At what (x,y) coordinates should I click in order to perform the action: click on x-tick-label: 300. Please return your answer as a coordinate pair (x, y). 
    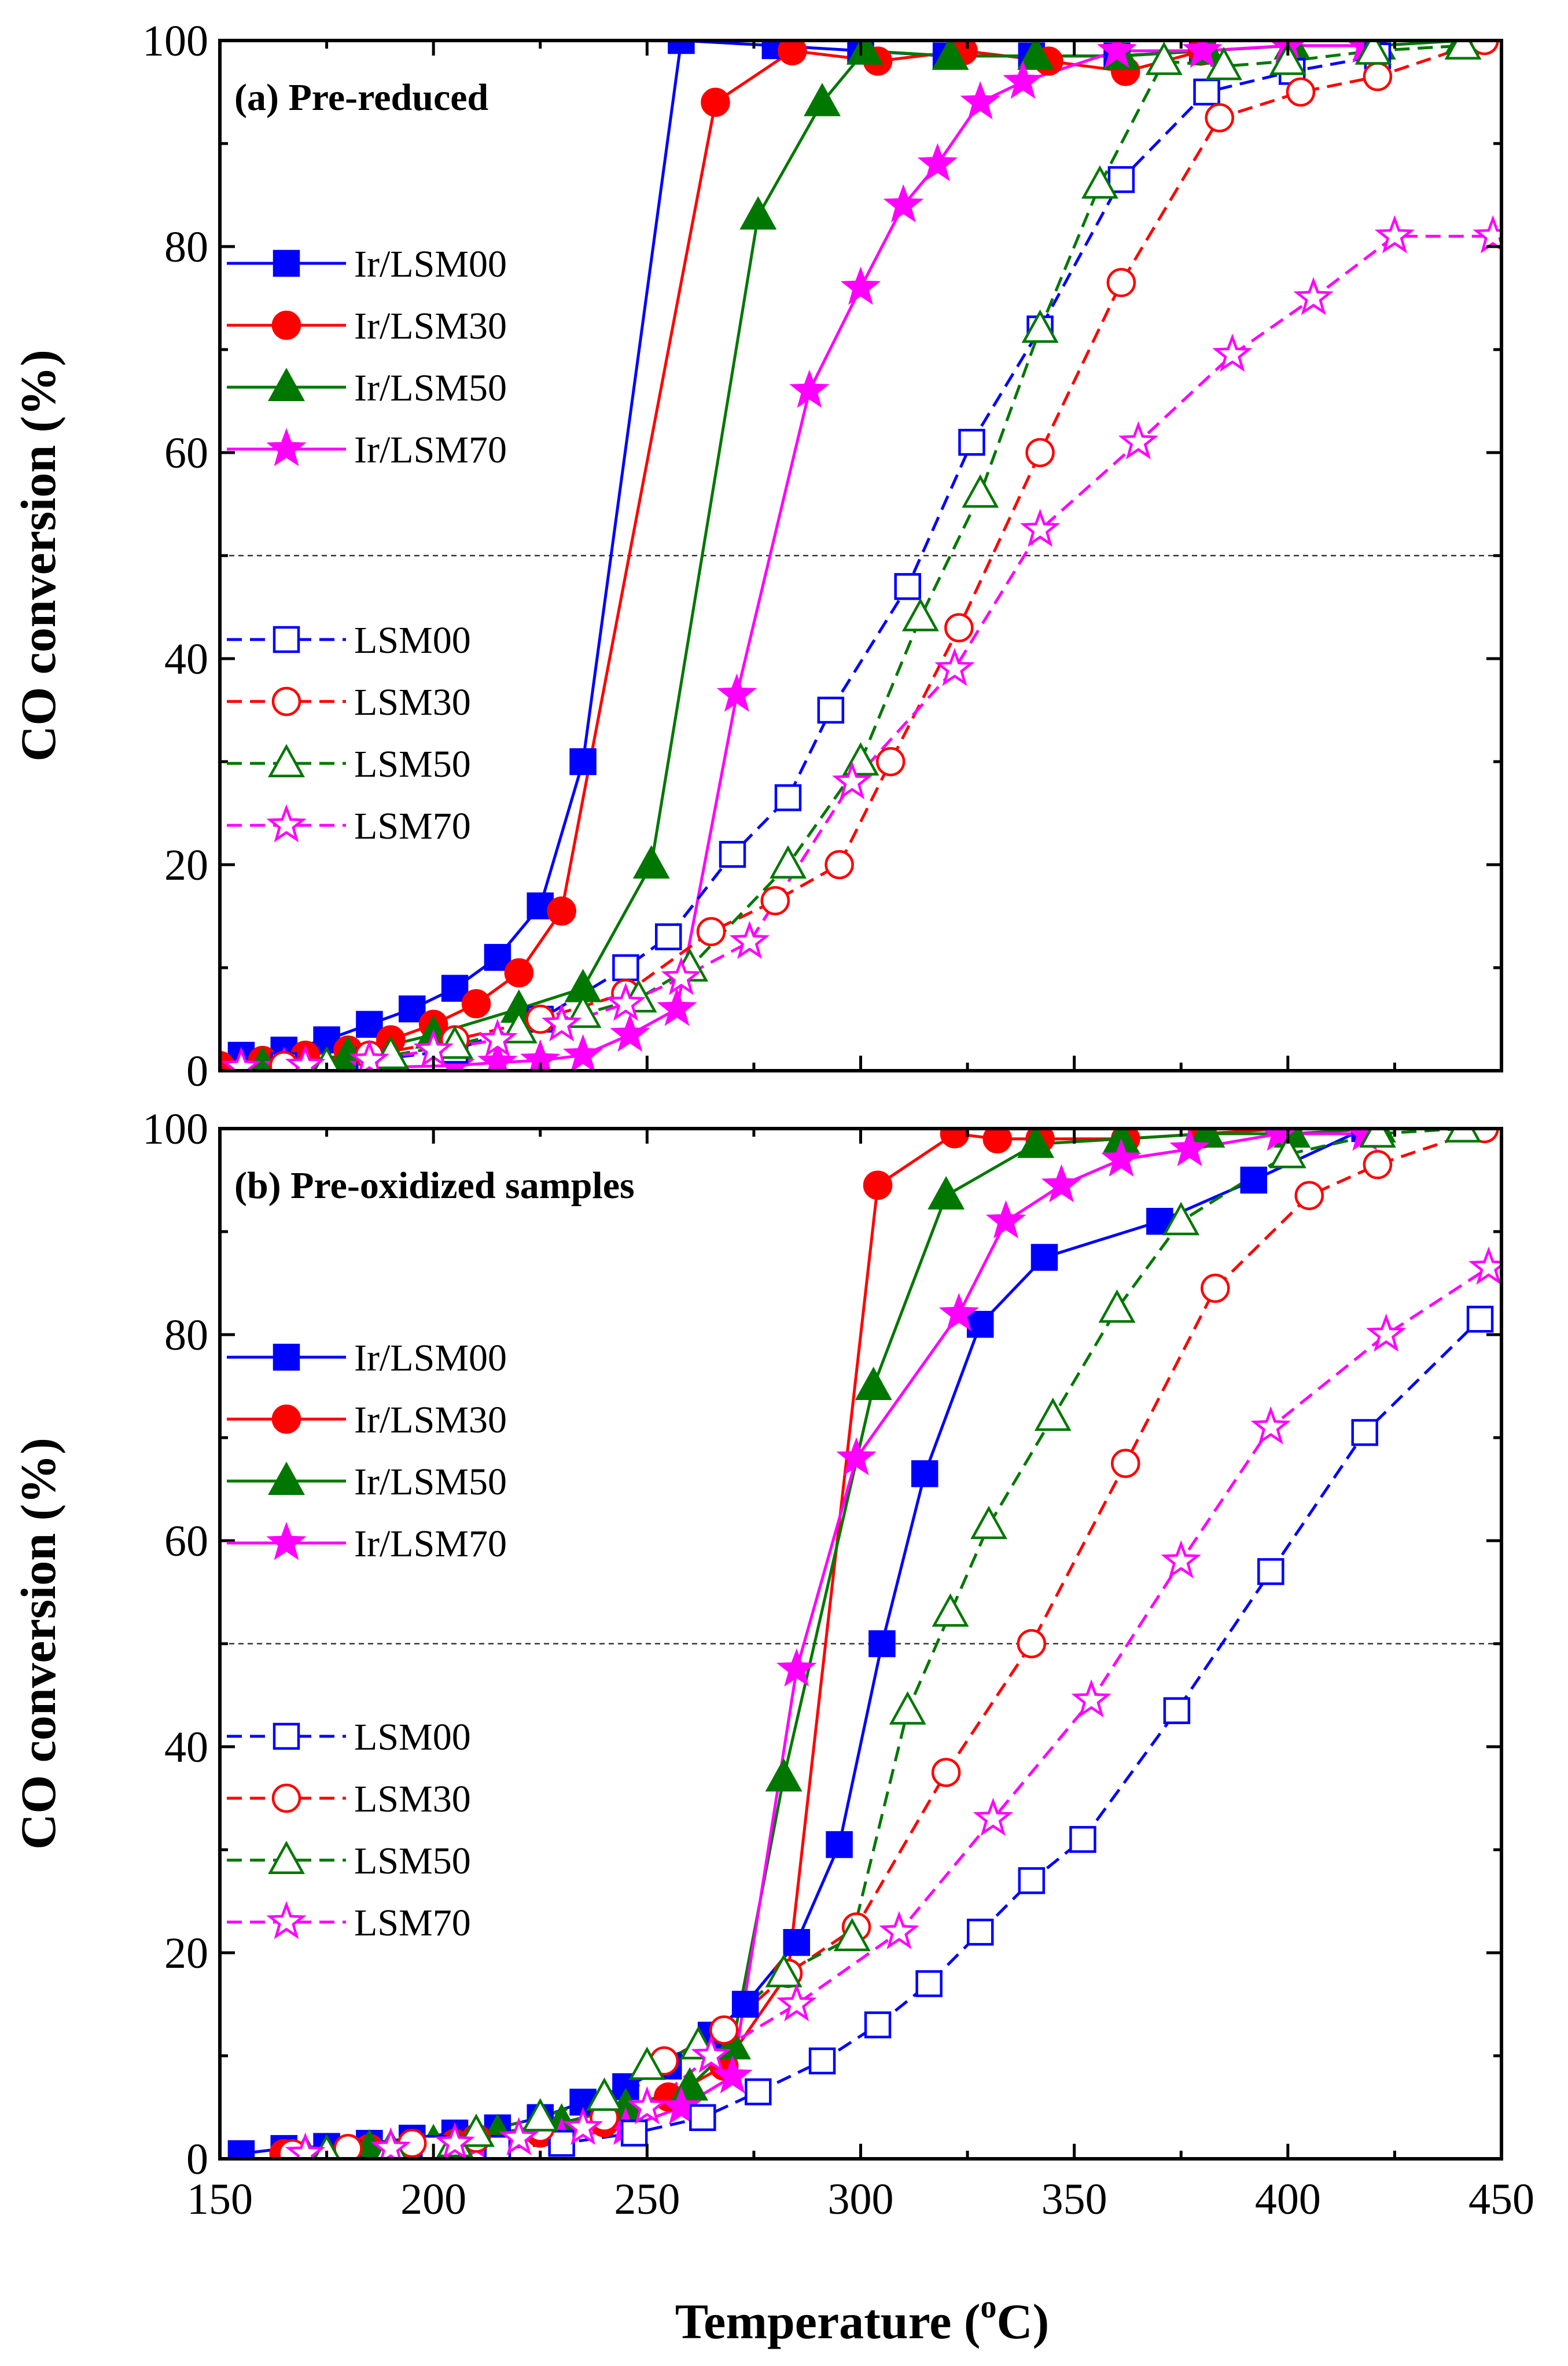
    Looking at the image, I should click on (861, 2199).